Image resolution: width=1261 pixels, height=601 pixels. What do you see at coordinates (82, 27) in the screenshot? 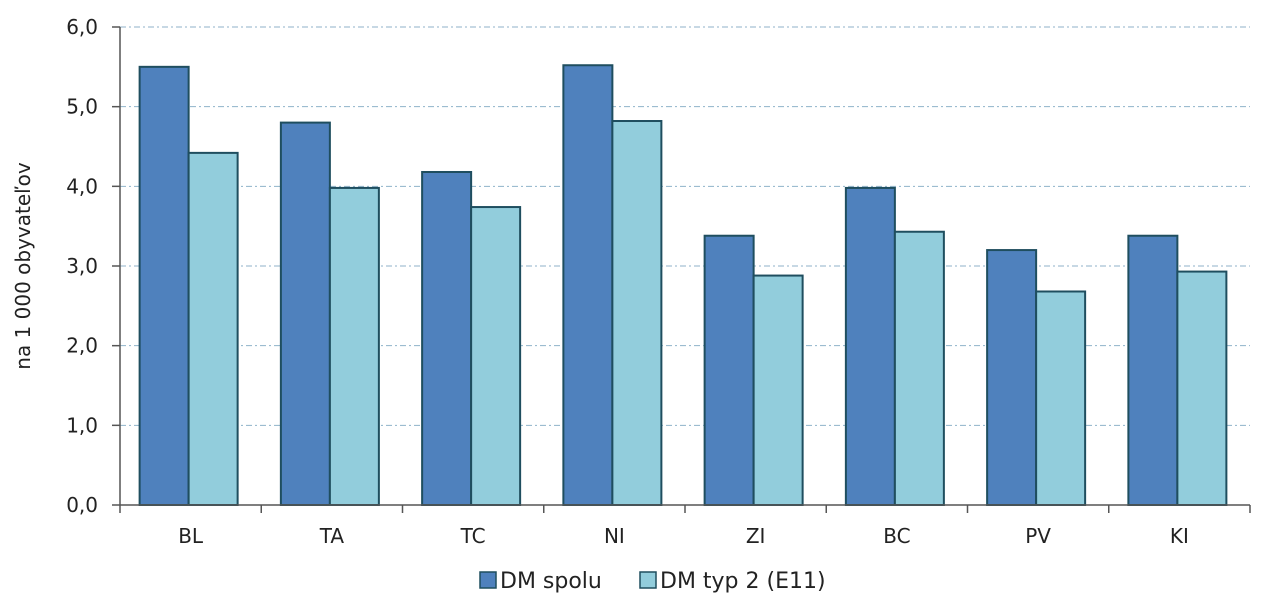
I see `y-tick-label: 6,0` at bounding box center [82, 27].